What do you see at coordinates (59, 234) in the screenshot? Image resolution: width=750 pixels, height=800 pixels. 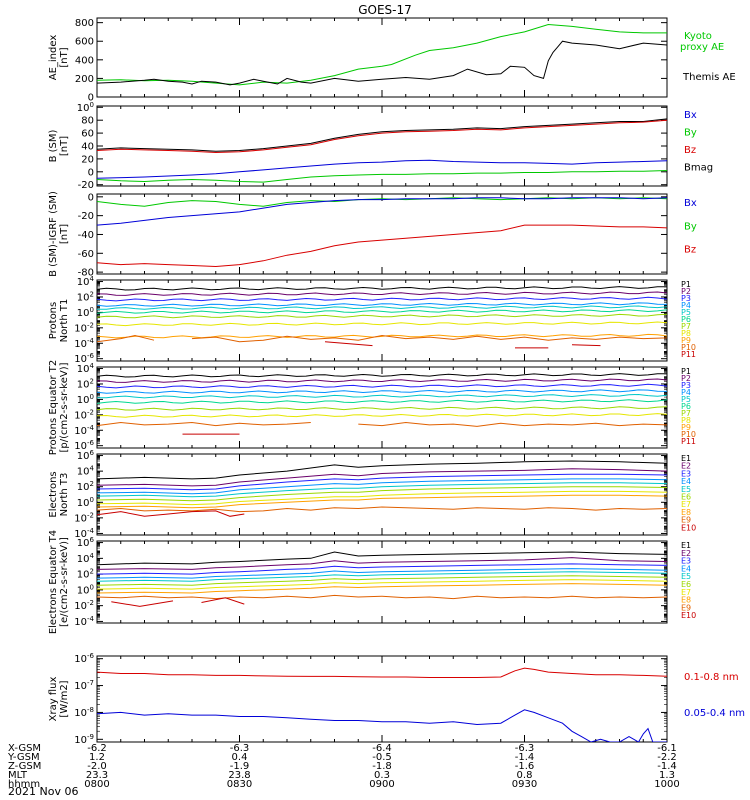 I see `y-axis-label: B (SM)-IGRF (SM) [nT]` at bounding box center [59, 234].